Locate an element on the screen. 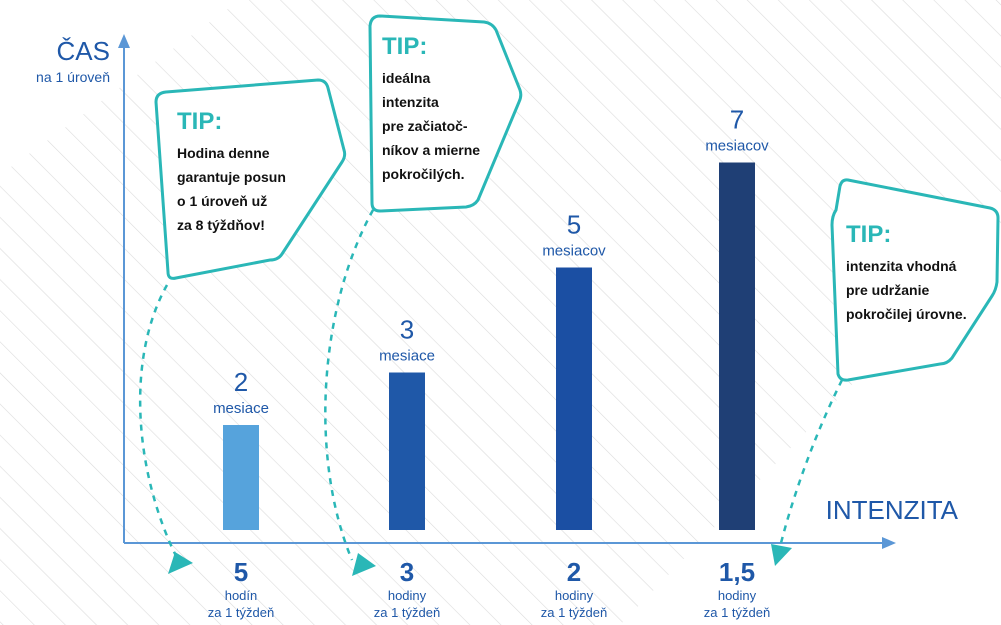 This screenshot has width=1001, height=625. tip-text-line: garantuje posun is located at coordinates (231, 177).